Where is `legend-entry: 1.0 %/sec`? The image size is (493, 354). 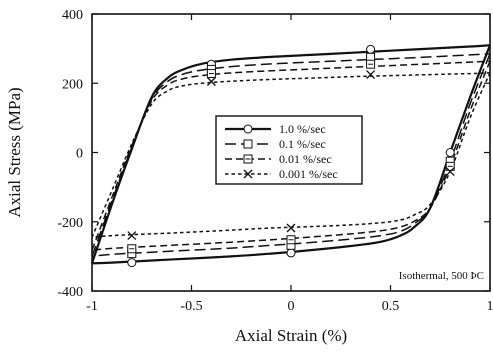 legend-entry: 1.0 %/sec is located at coordinates (275, 129).